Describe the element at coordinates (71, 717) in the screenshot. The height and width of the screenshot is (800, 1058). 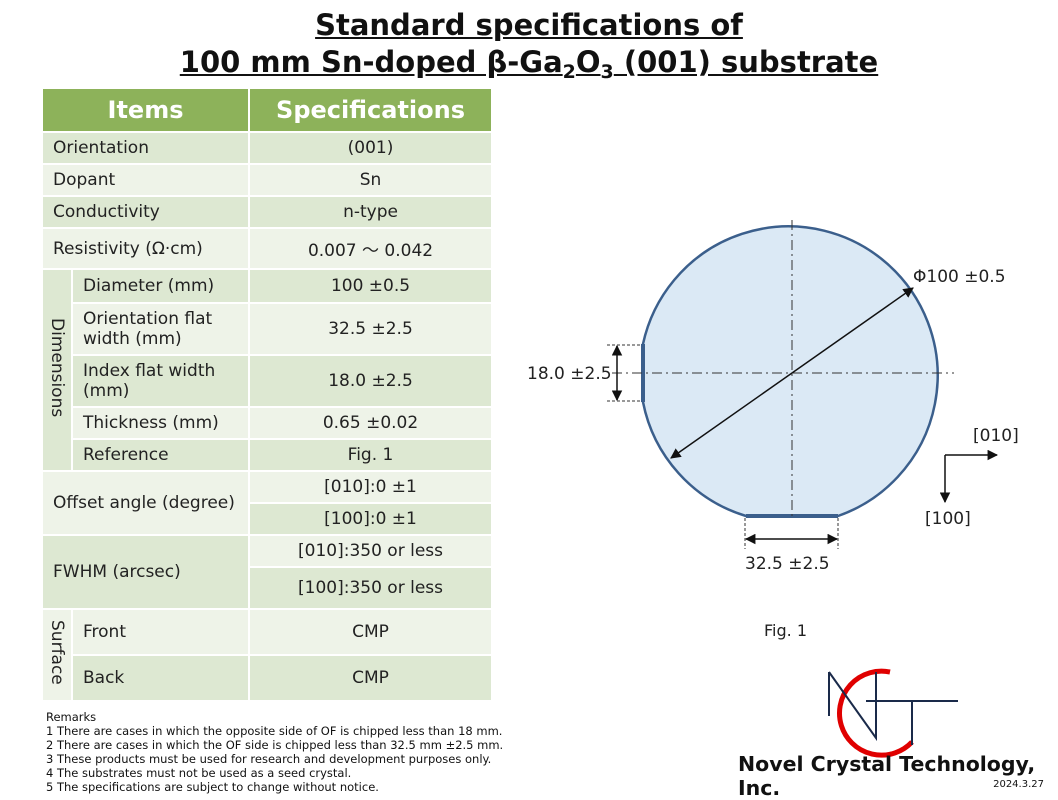
I see `remarks-heading: Remarks` at that location.